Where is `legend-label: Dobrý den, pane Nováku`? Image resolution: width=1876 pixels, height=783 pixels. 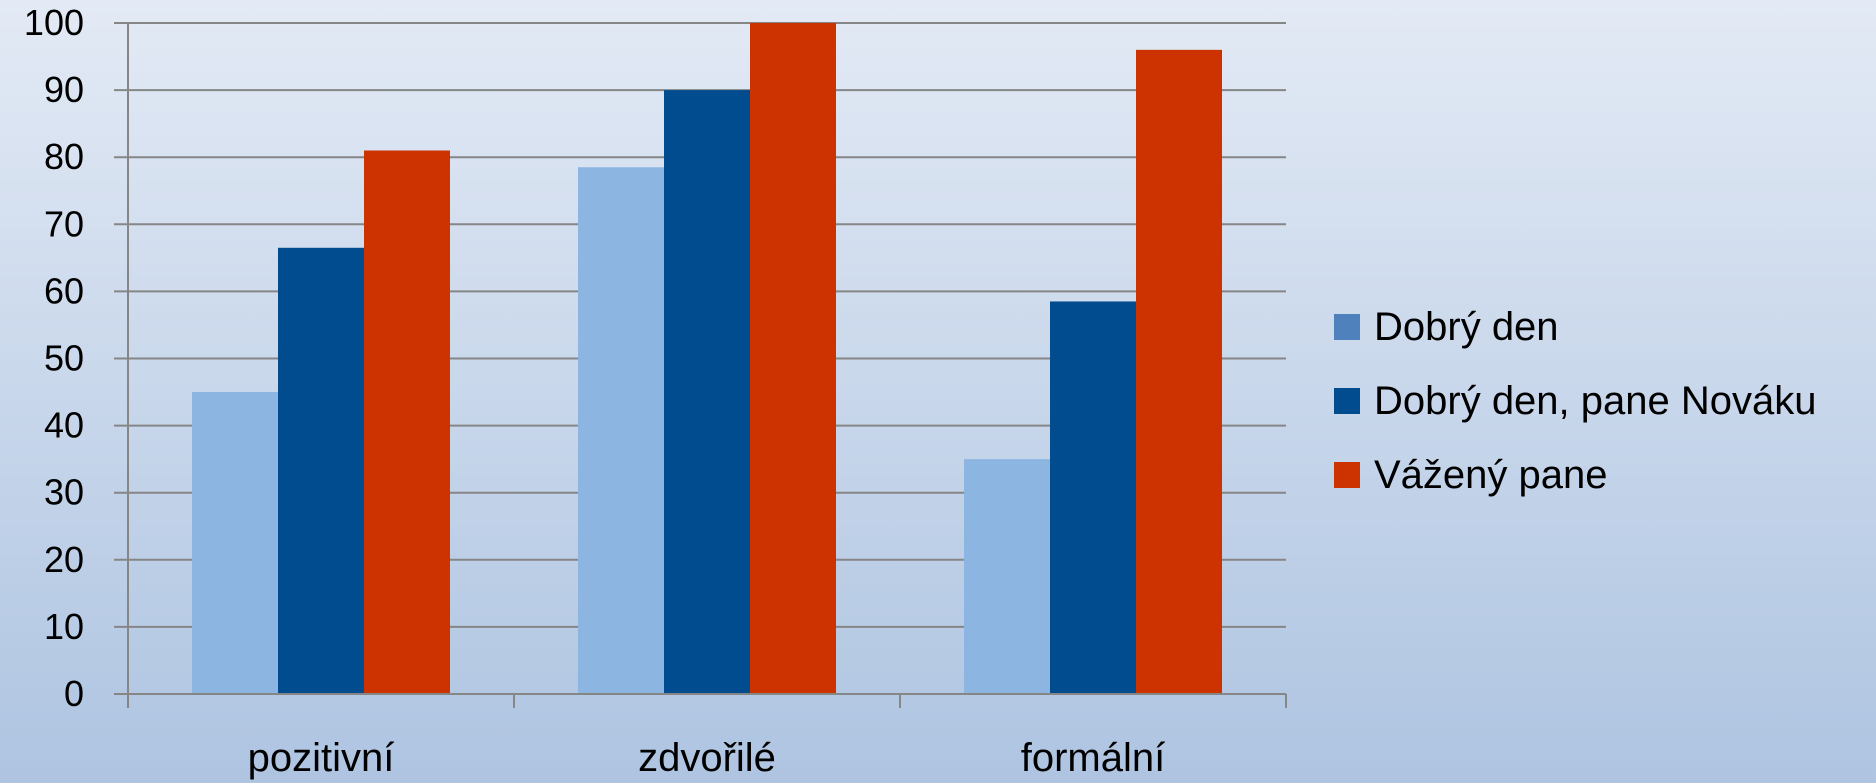
legend-label: Dobrý den, pane Nováku is located at coordinates (1595, 400).